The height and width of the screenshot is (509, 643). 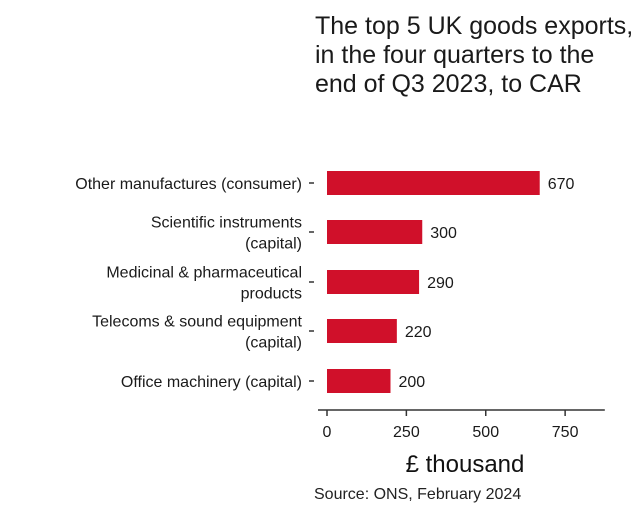 I want to click on value-label: 200, so click(x=412, y=382).